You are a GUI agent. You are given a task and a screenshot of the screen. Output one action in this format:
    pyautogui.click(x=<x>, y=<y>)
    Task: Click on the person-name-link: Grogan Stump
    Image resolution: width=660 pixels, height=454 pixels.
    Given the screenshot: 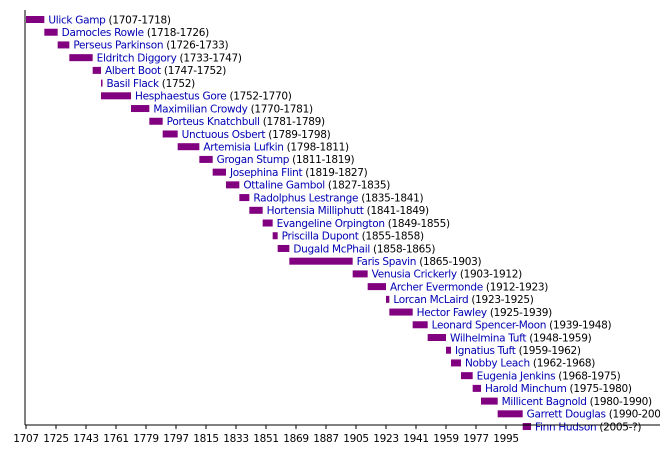 What is the action you would take?
    pyautogui.click(x=253, y=160)
    